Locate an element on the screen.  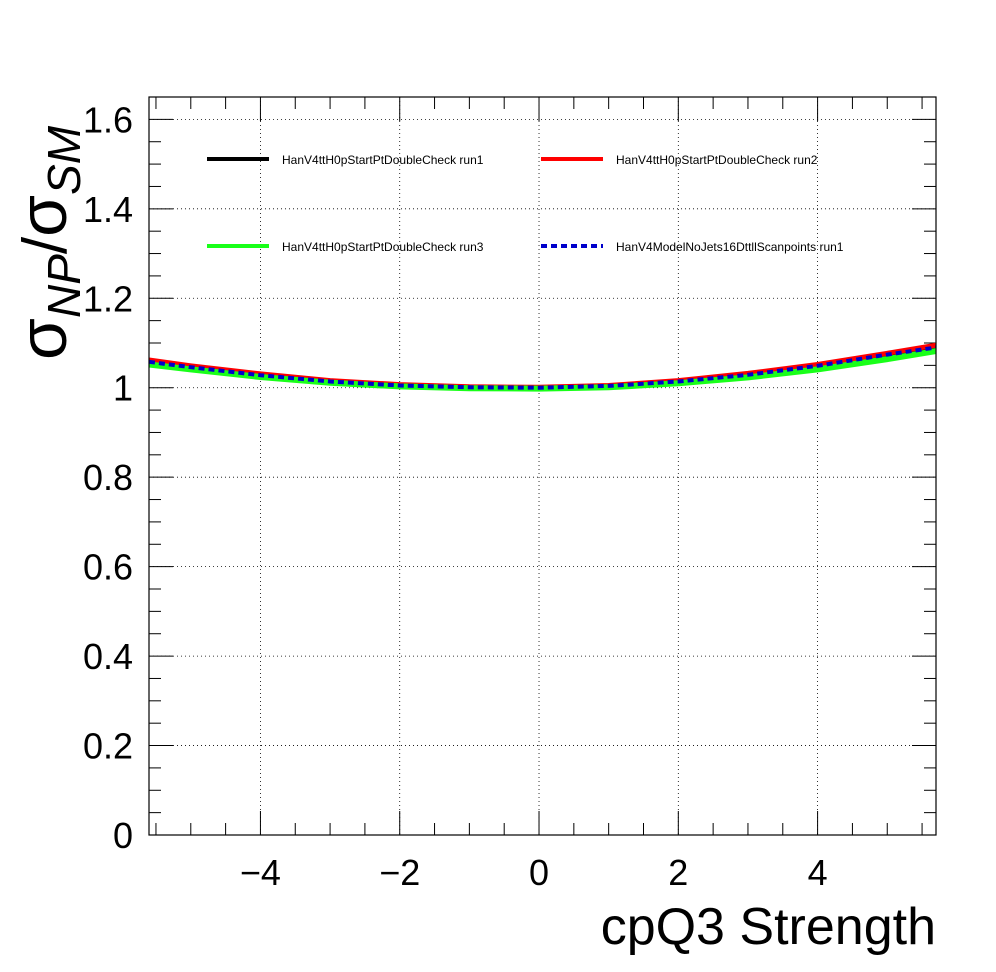
x-tick-label: 2 is located at coordinates (678, 872).